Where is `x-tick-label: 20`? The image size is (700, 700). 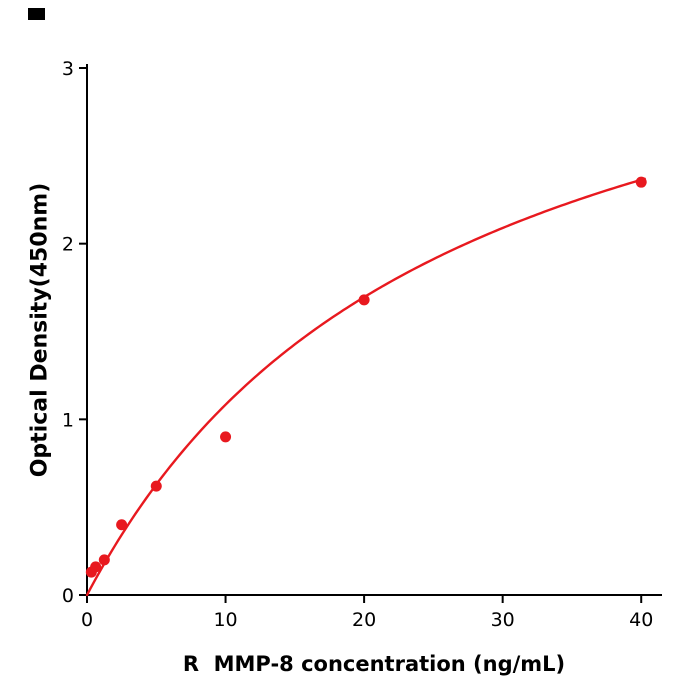 x-tick-label: 20 is located at coordinates (364, 620).